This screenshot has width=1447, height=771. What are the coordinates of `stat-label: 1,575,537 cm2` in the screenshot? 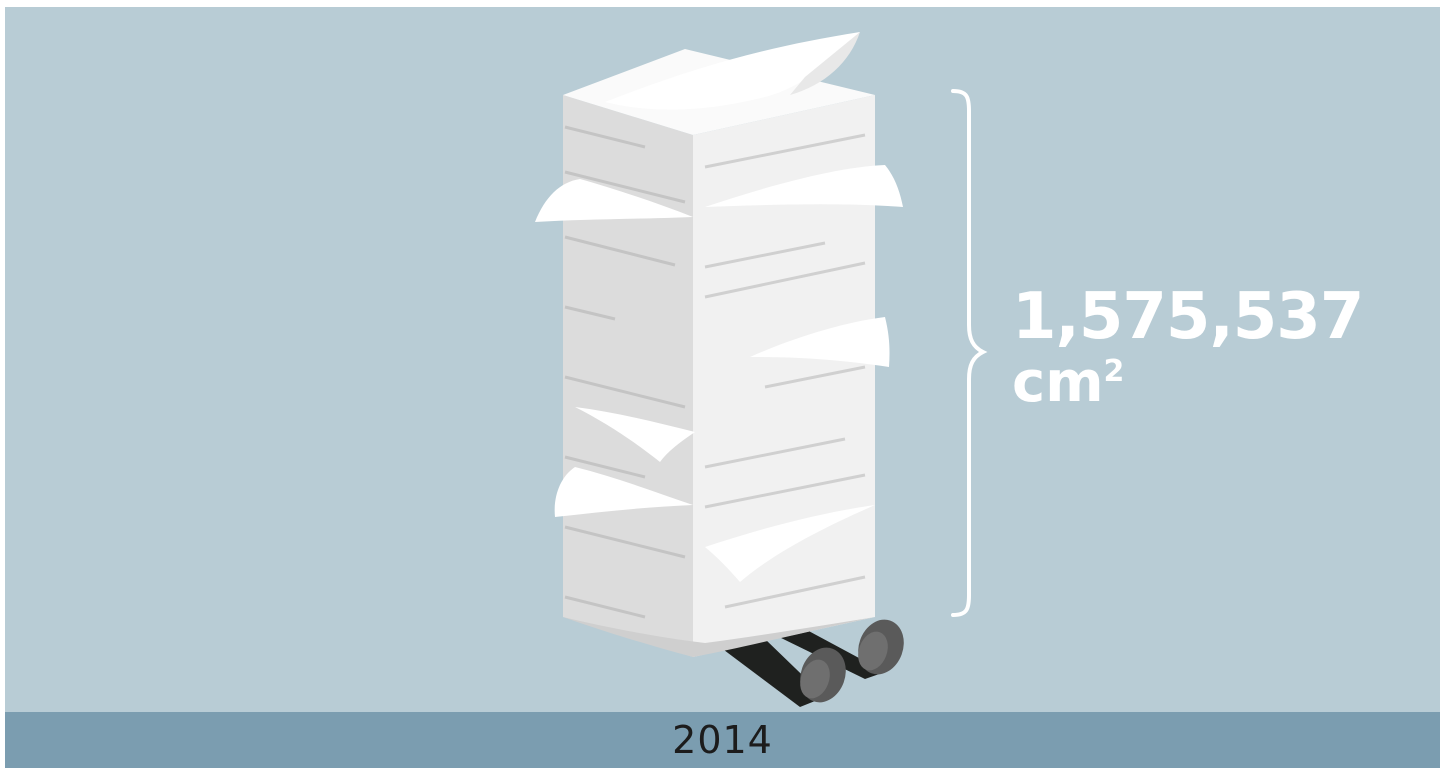 It's located at (1188, 345).